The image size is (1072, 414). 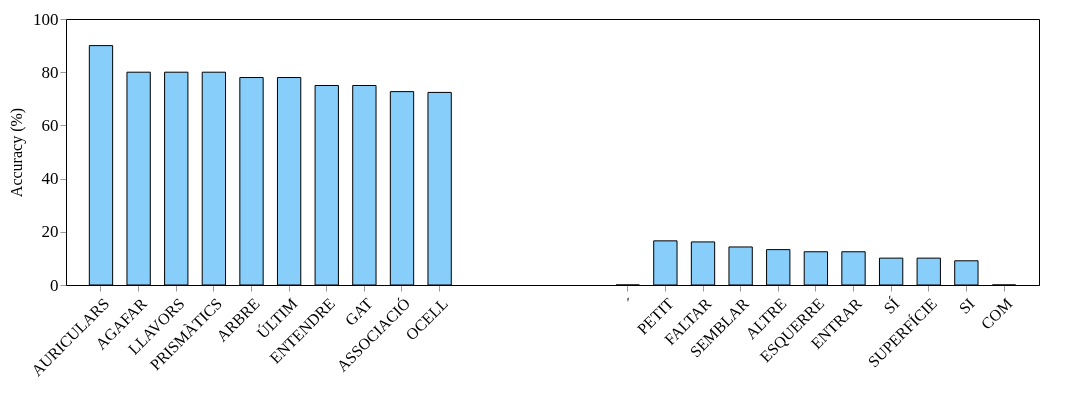 I want to click on y-tick-label: 0, so click(x=54, y=285).